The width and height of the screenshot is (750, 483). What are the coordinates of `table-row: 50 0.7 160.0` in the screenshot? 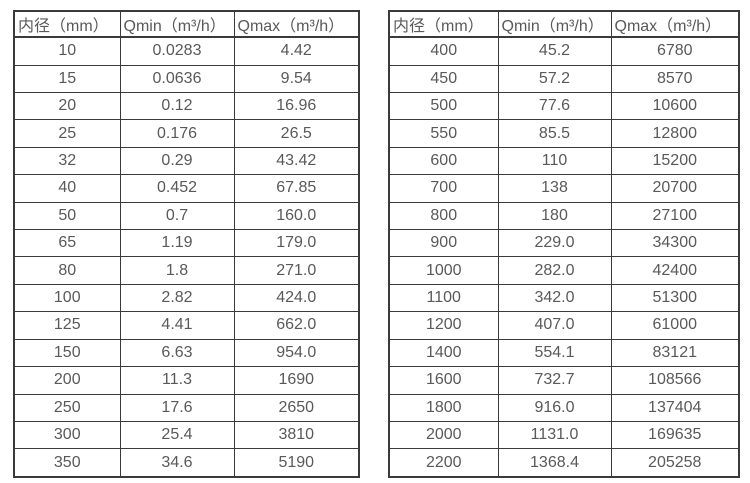 It's located at (186, 216).